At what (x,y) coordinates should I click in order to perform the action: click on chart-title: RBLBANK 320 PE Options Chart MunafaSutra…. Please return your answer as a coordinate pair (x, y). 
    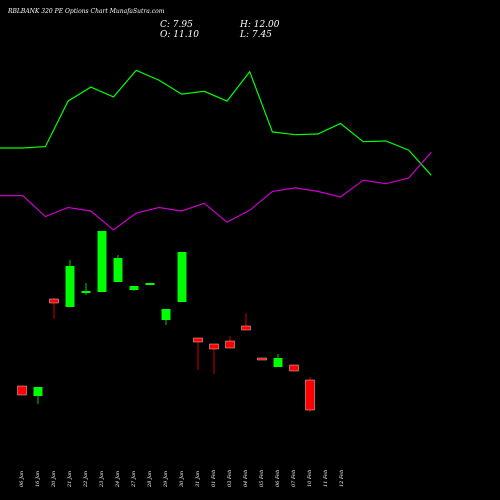
    Looking at the image, I should click on (86, 11).